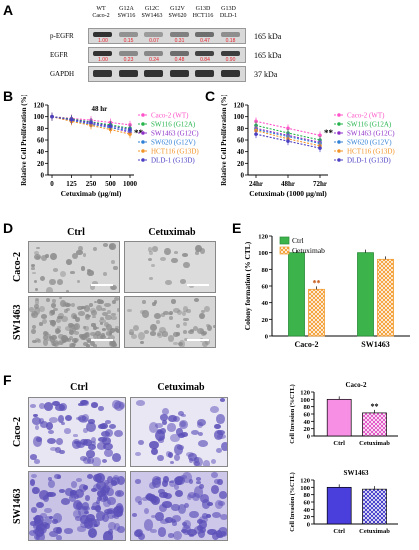  What do you see at coordinates (172, 232) in the screenshot?
I see `column-header: Cetuximab` at bounding box center [172, 232].